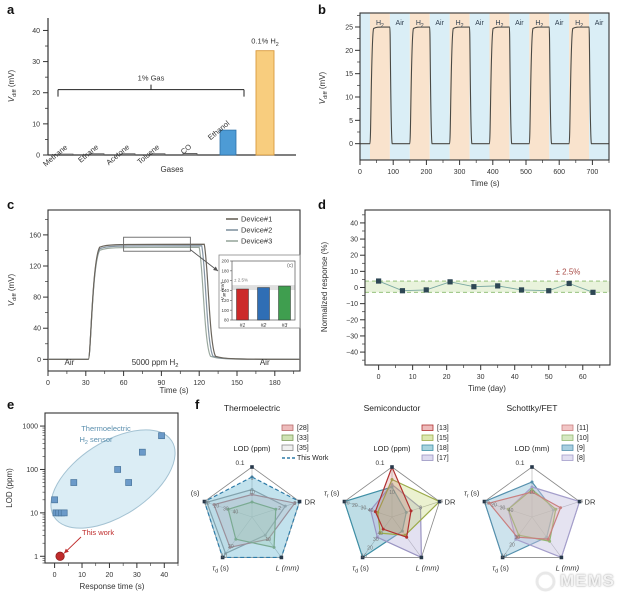 Image resolution: width=621 pixels, height=601 pixels. I want to click on svg-text: [15], so click(443, 438).